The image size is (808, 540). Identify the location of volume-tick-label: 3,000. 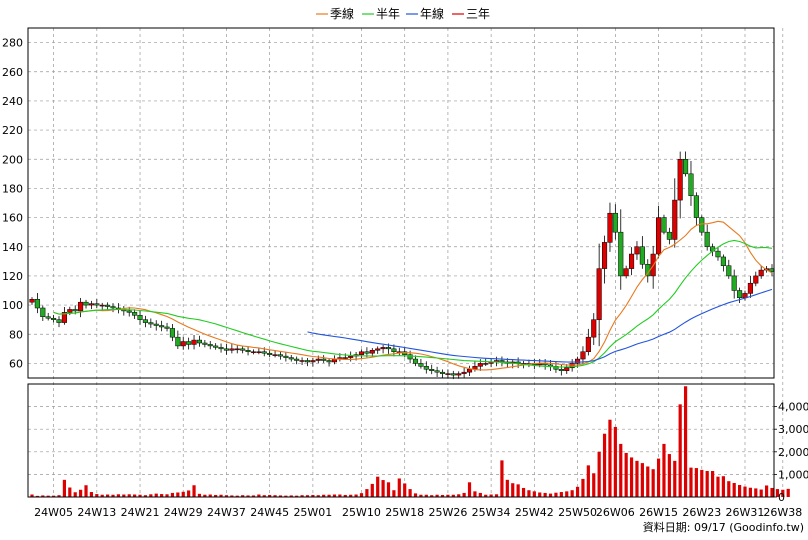
(793, 429).